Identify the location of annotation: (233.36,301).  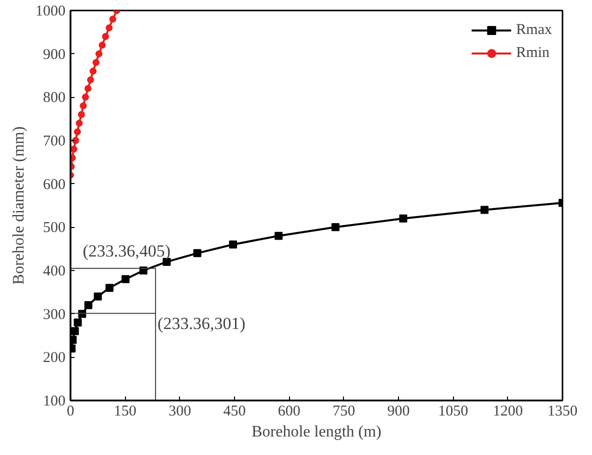
(202, 323).